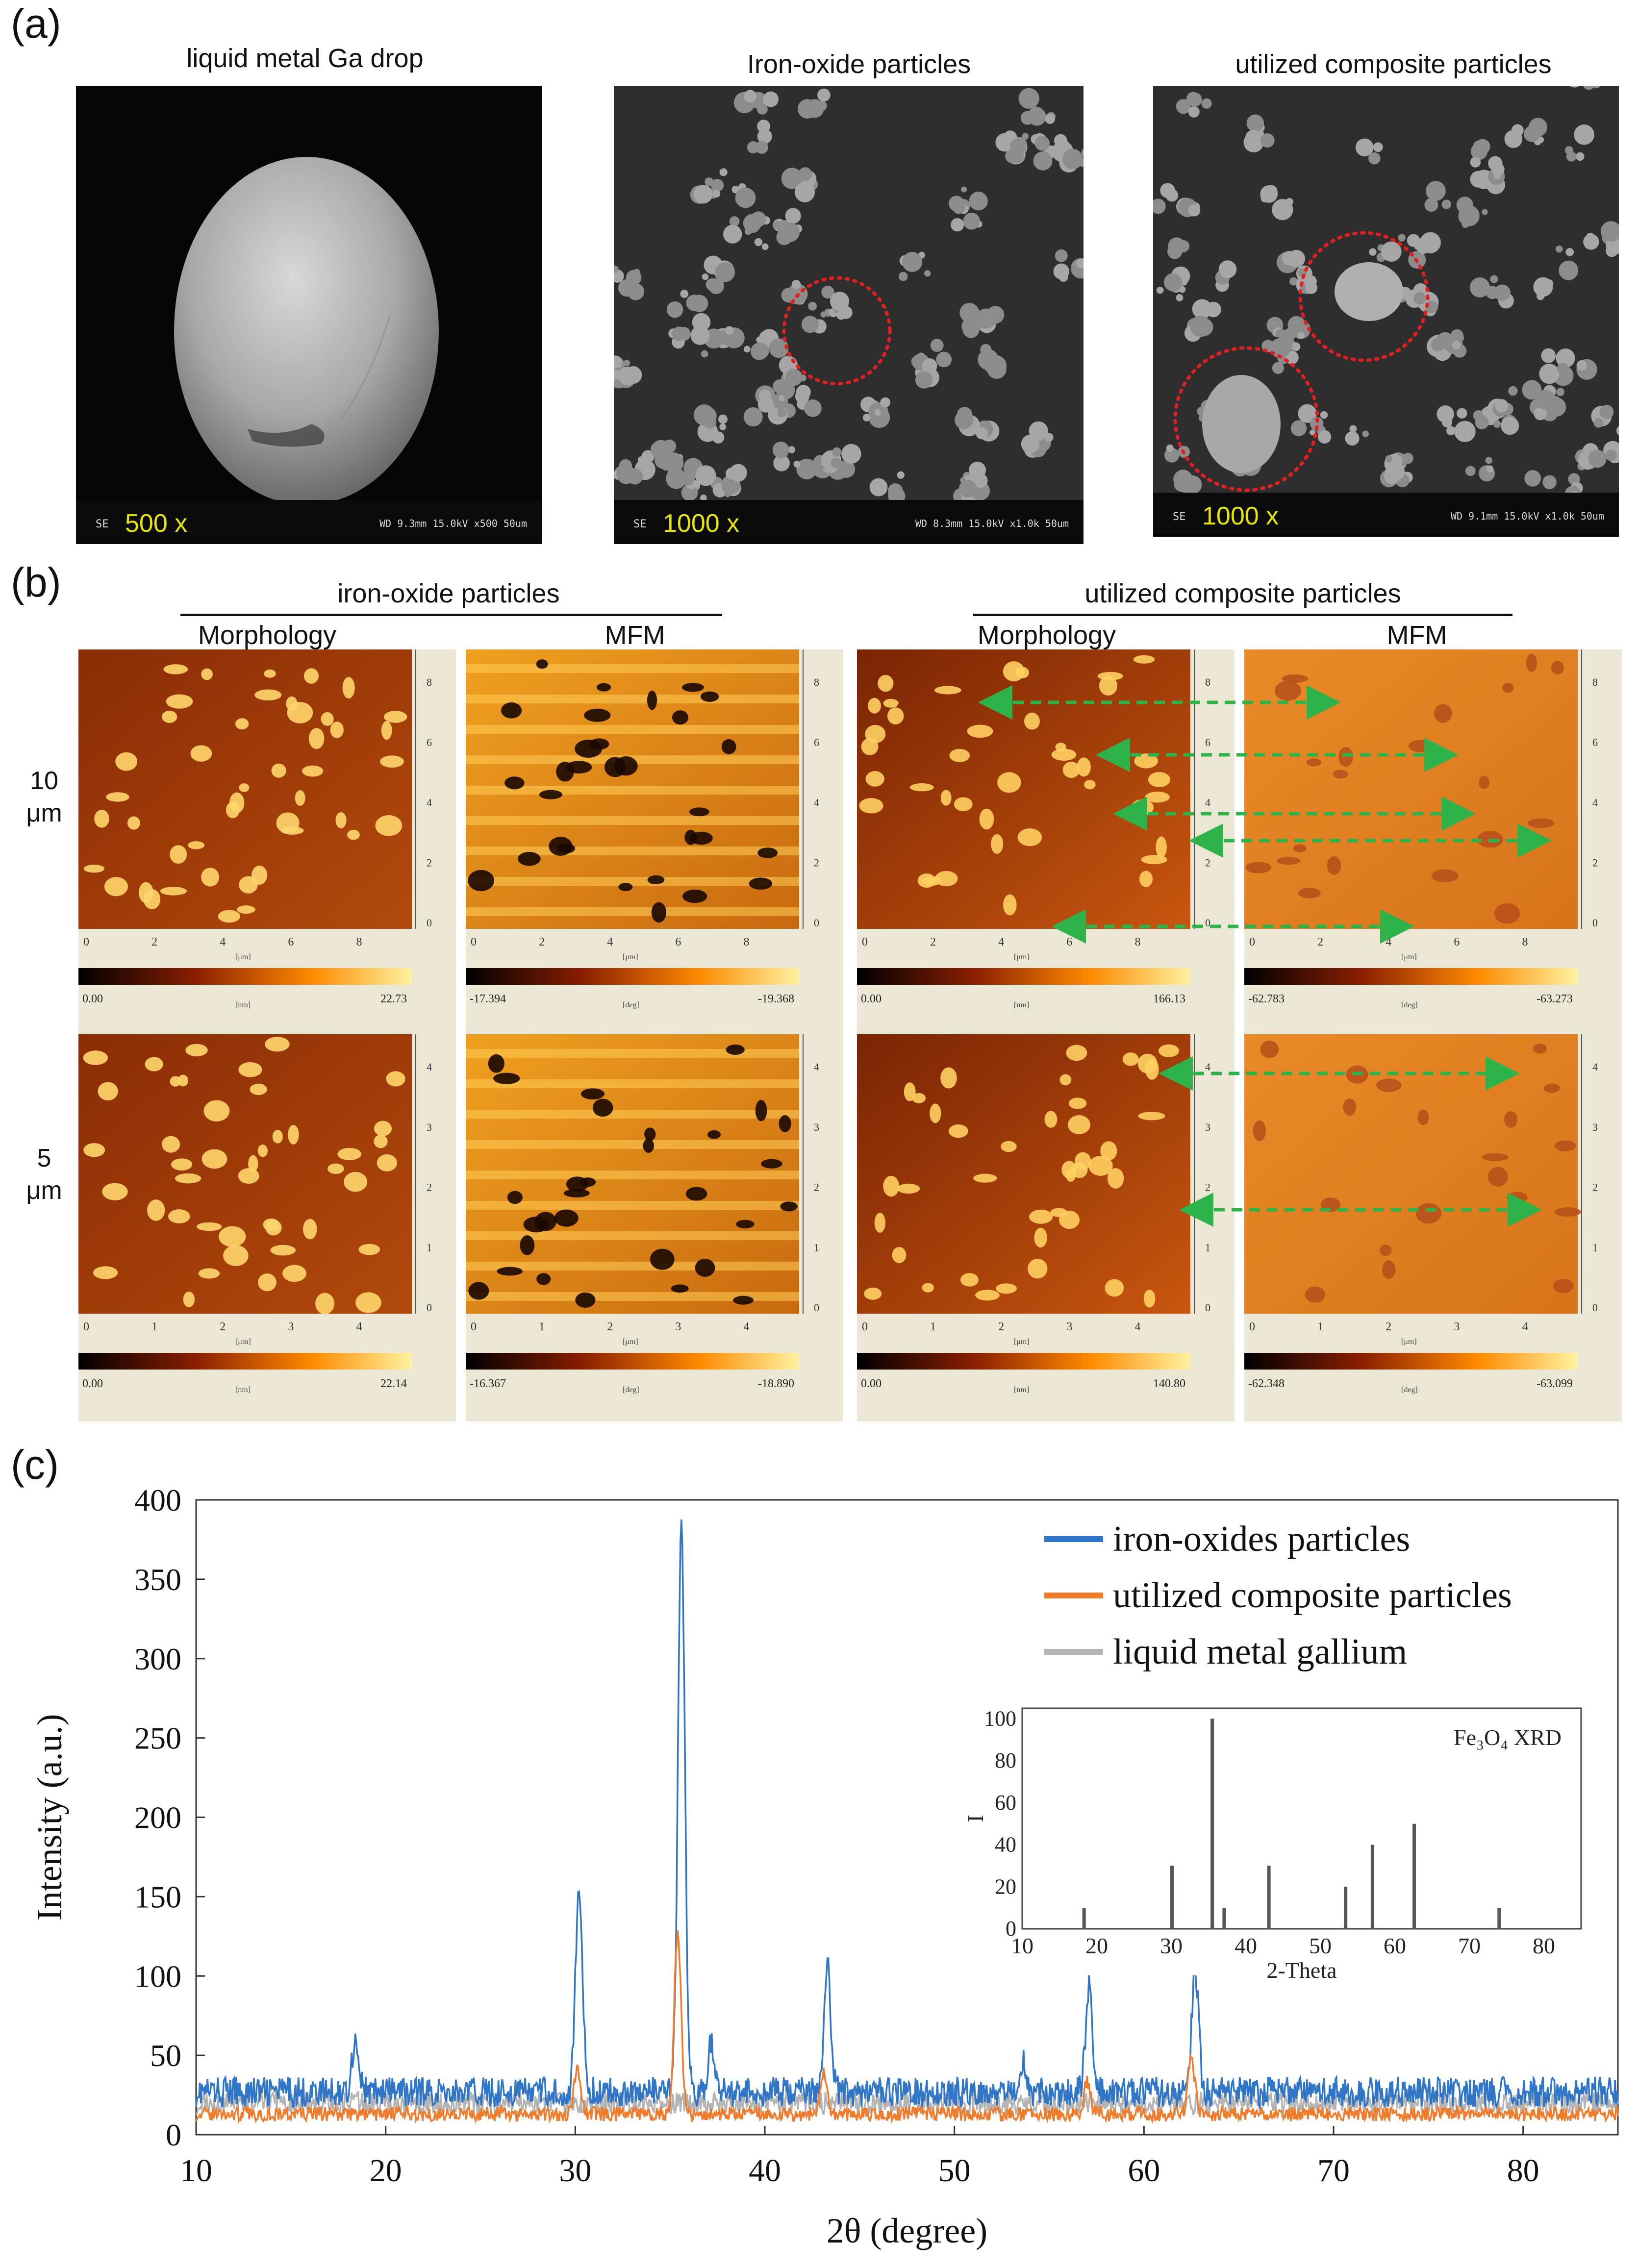  What do you see at coordinates (631, 1005) in the screenshot?
I see `colorbar-unit: [deg]` at bounding box center [631, 1005].